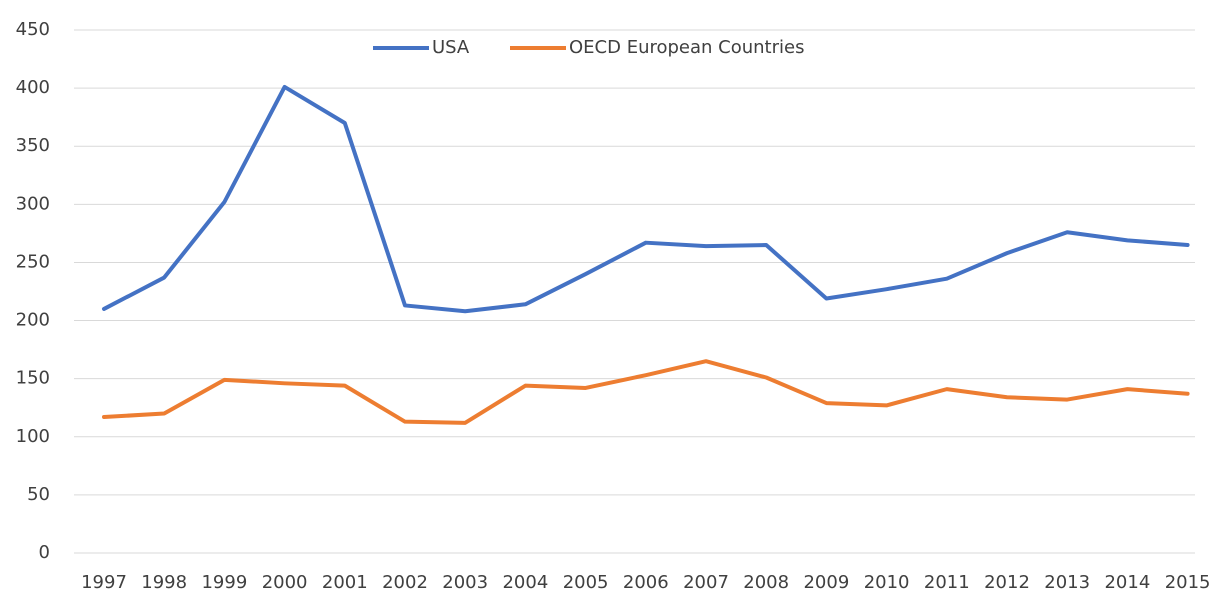 The image size is (1209, 597). What do you see at coordinates (947, 582) in the screenshot?
I see `x-tick-label: 2011` at bounding box center [947, 582].